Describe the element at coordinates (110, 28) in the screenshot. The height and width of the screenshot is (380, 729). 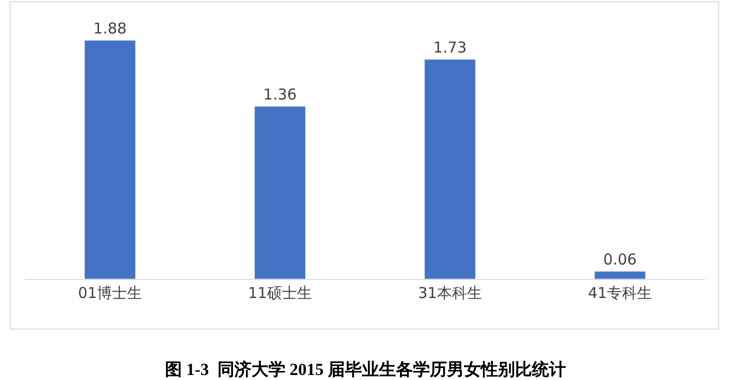
I see `data-label: 1.88` at that location.